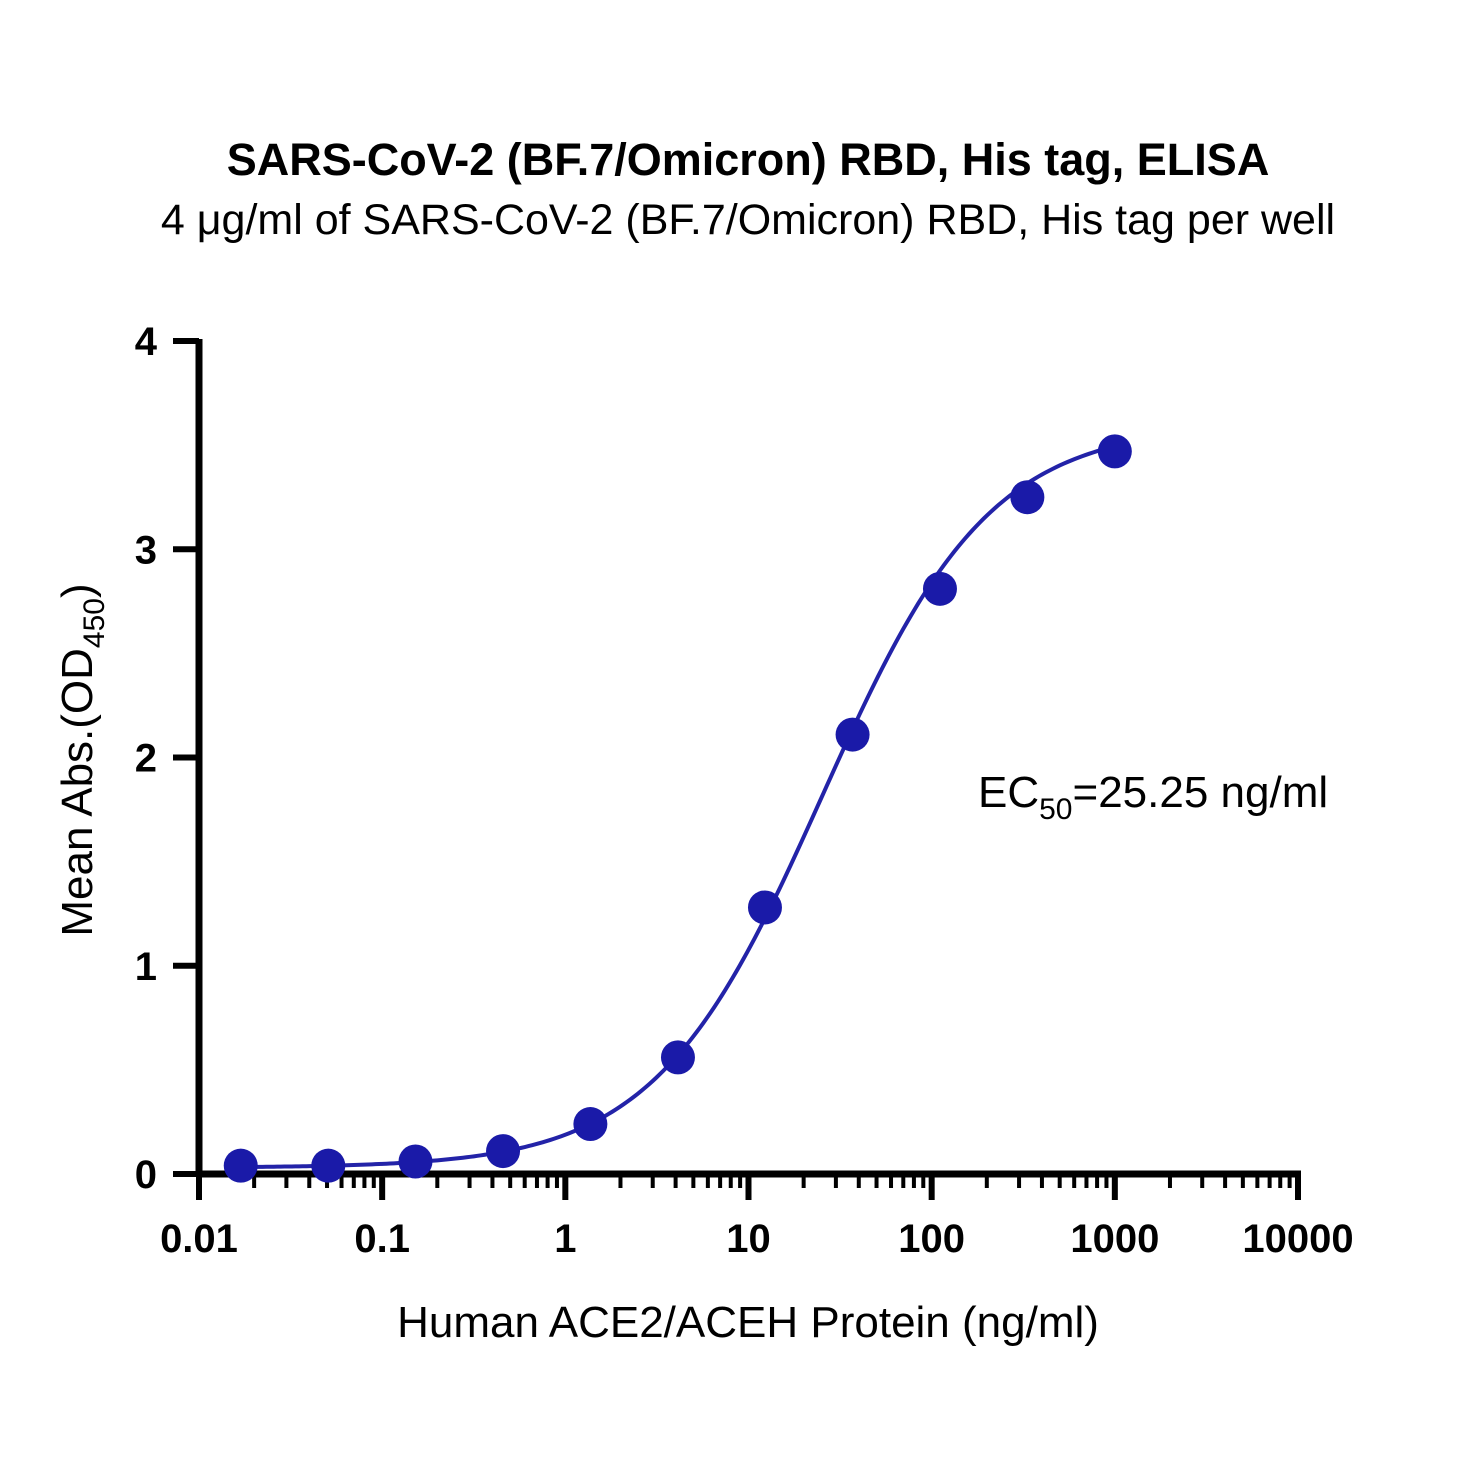 The image size is (1474, 1474). What do you see at coordinates (146, 759) in the screenshot?
I see `y-tick-label: 2` at bounding box center [146, 759].